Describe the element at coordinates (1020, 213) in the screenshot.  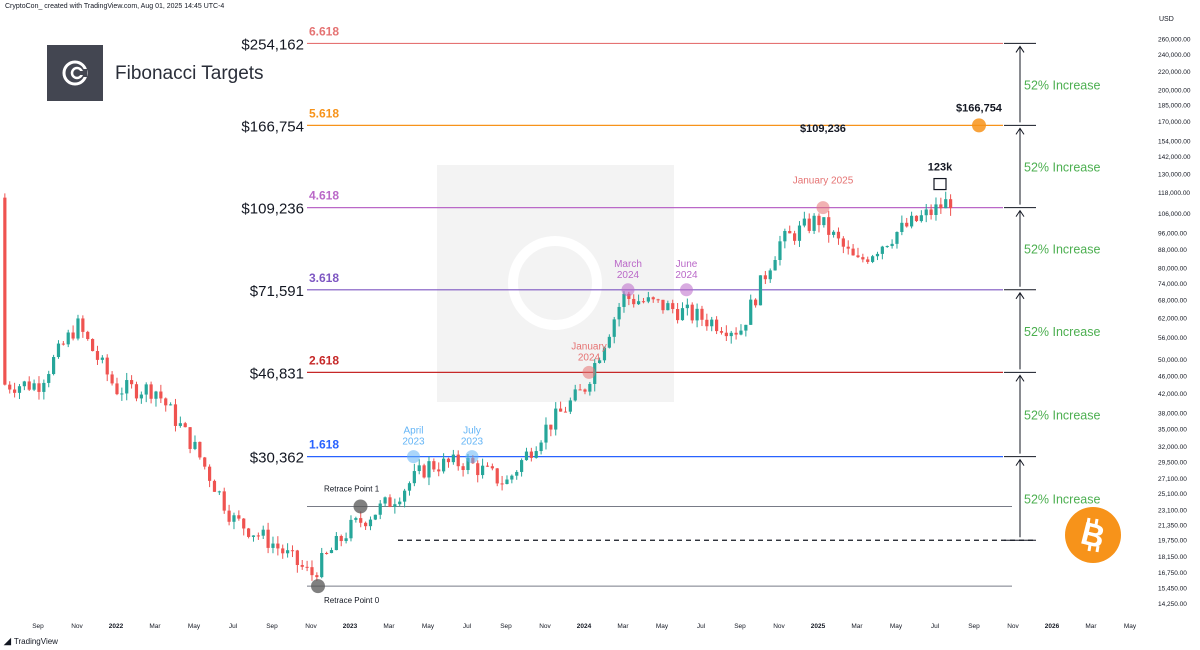
I see `arrow-head-icon` at that location.